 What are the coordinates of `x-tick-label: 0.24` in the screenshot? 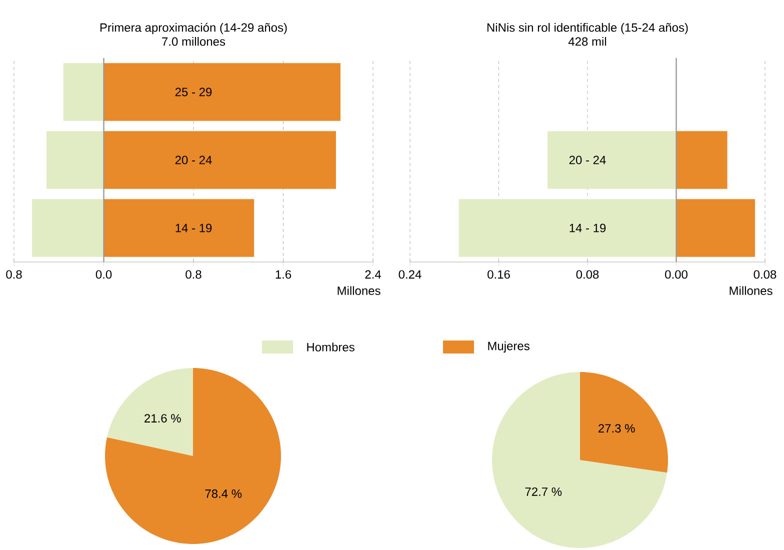 It's located at (410, 274).